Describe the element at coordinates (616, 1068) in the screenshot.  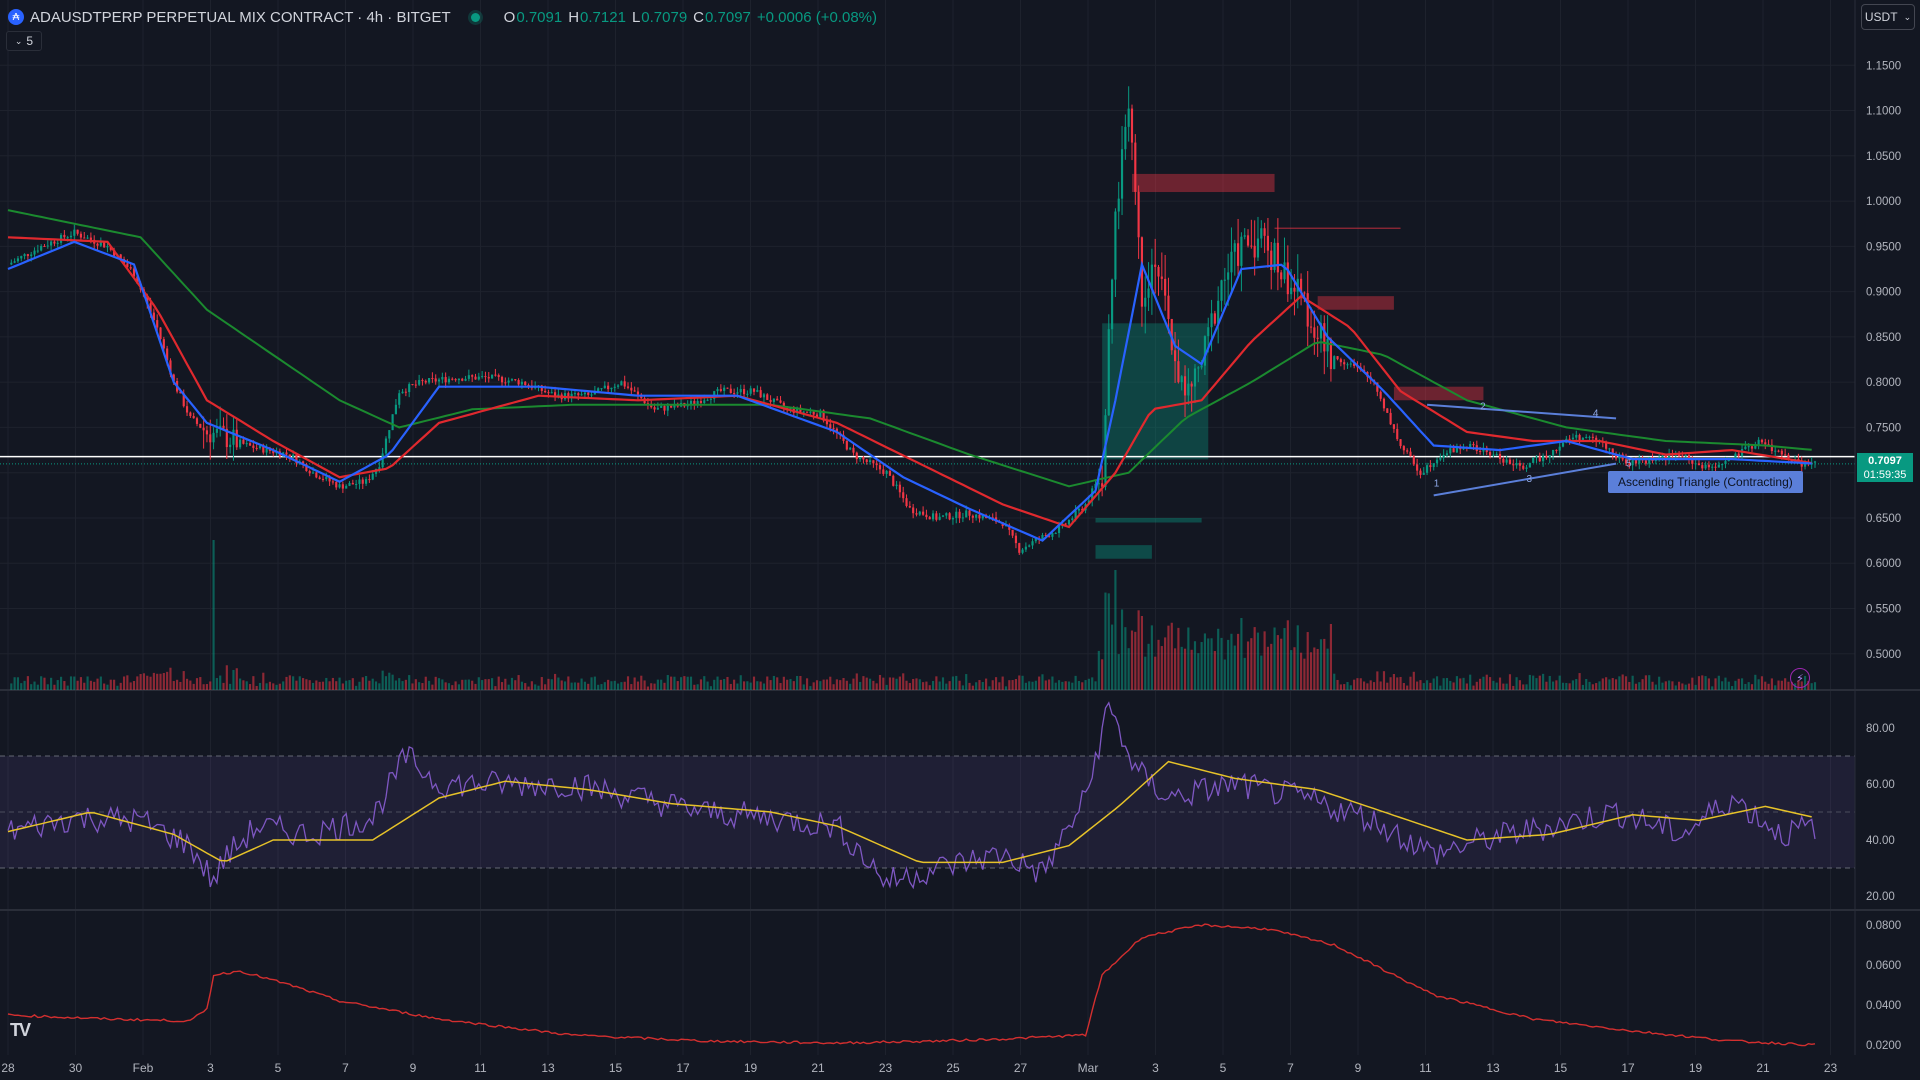
I see `time-tick-label: 15` at that location.